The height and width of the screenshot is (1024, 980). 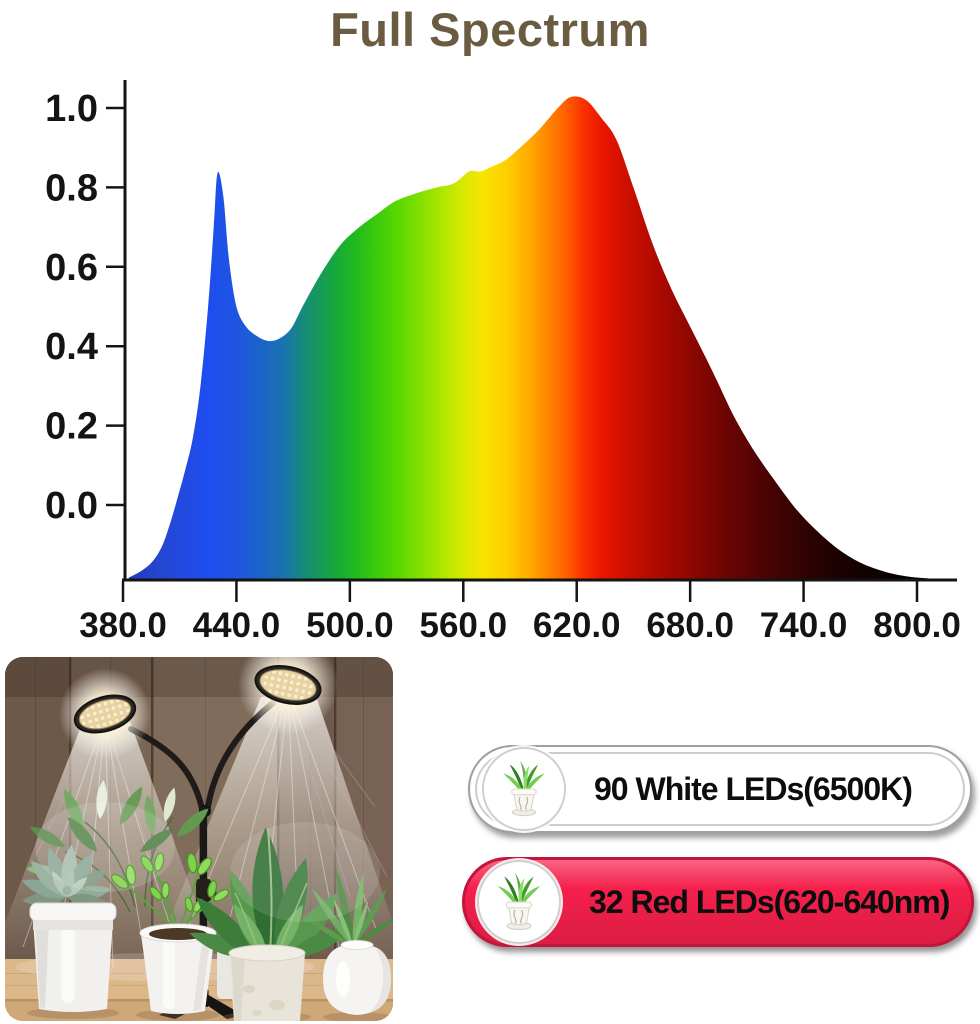 What do you see at coordinates (71, 268) in the screenshot?
I see `y-tick-label: 0.6` at bounding box center [71, 268].